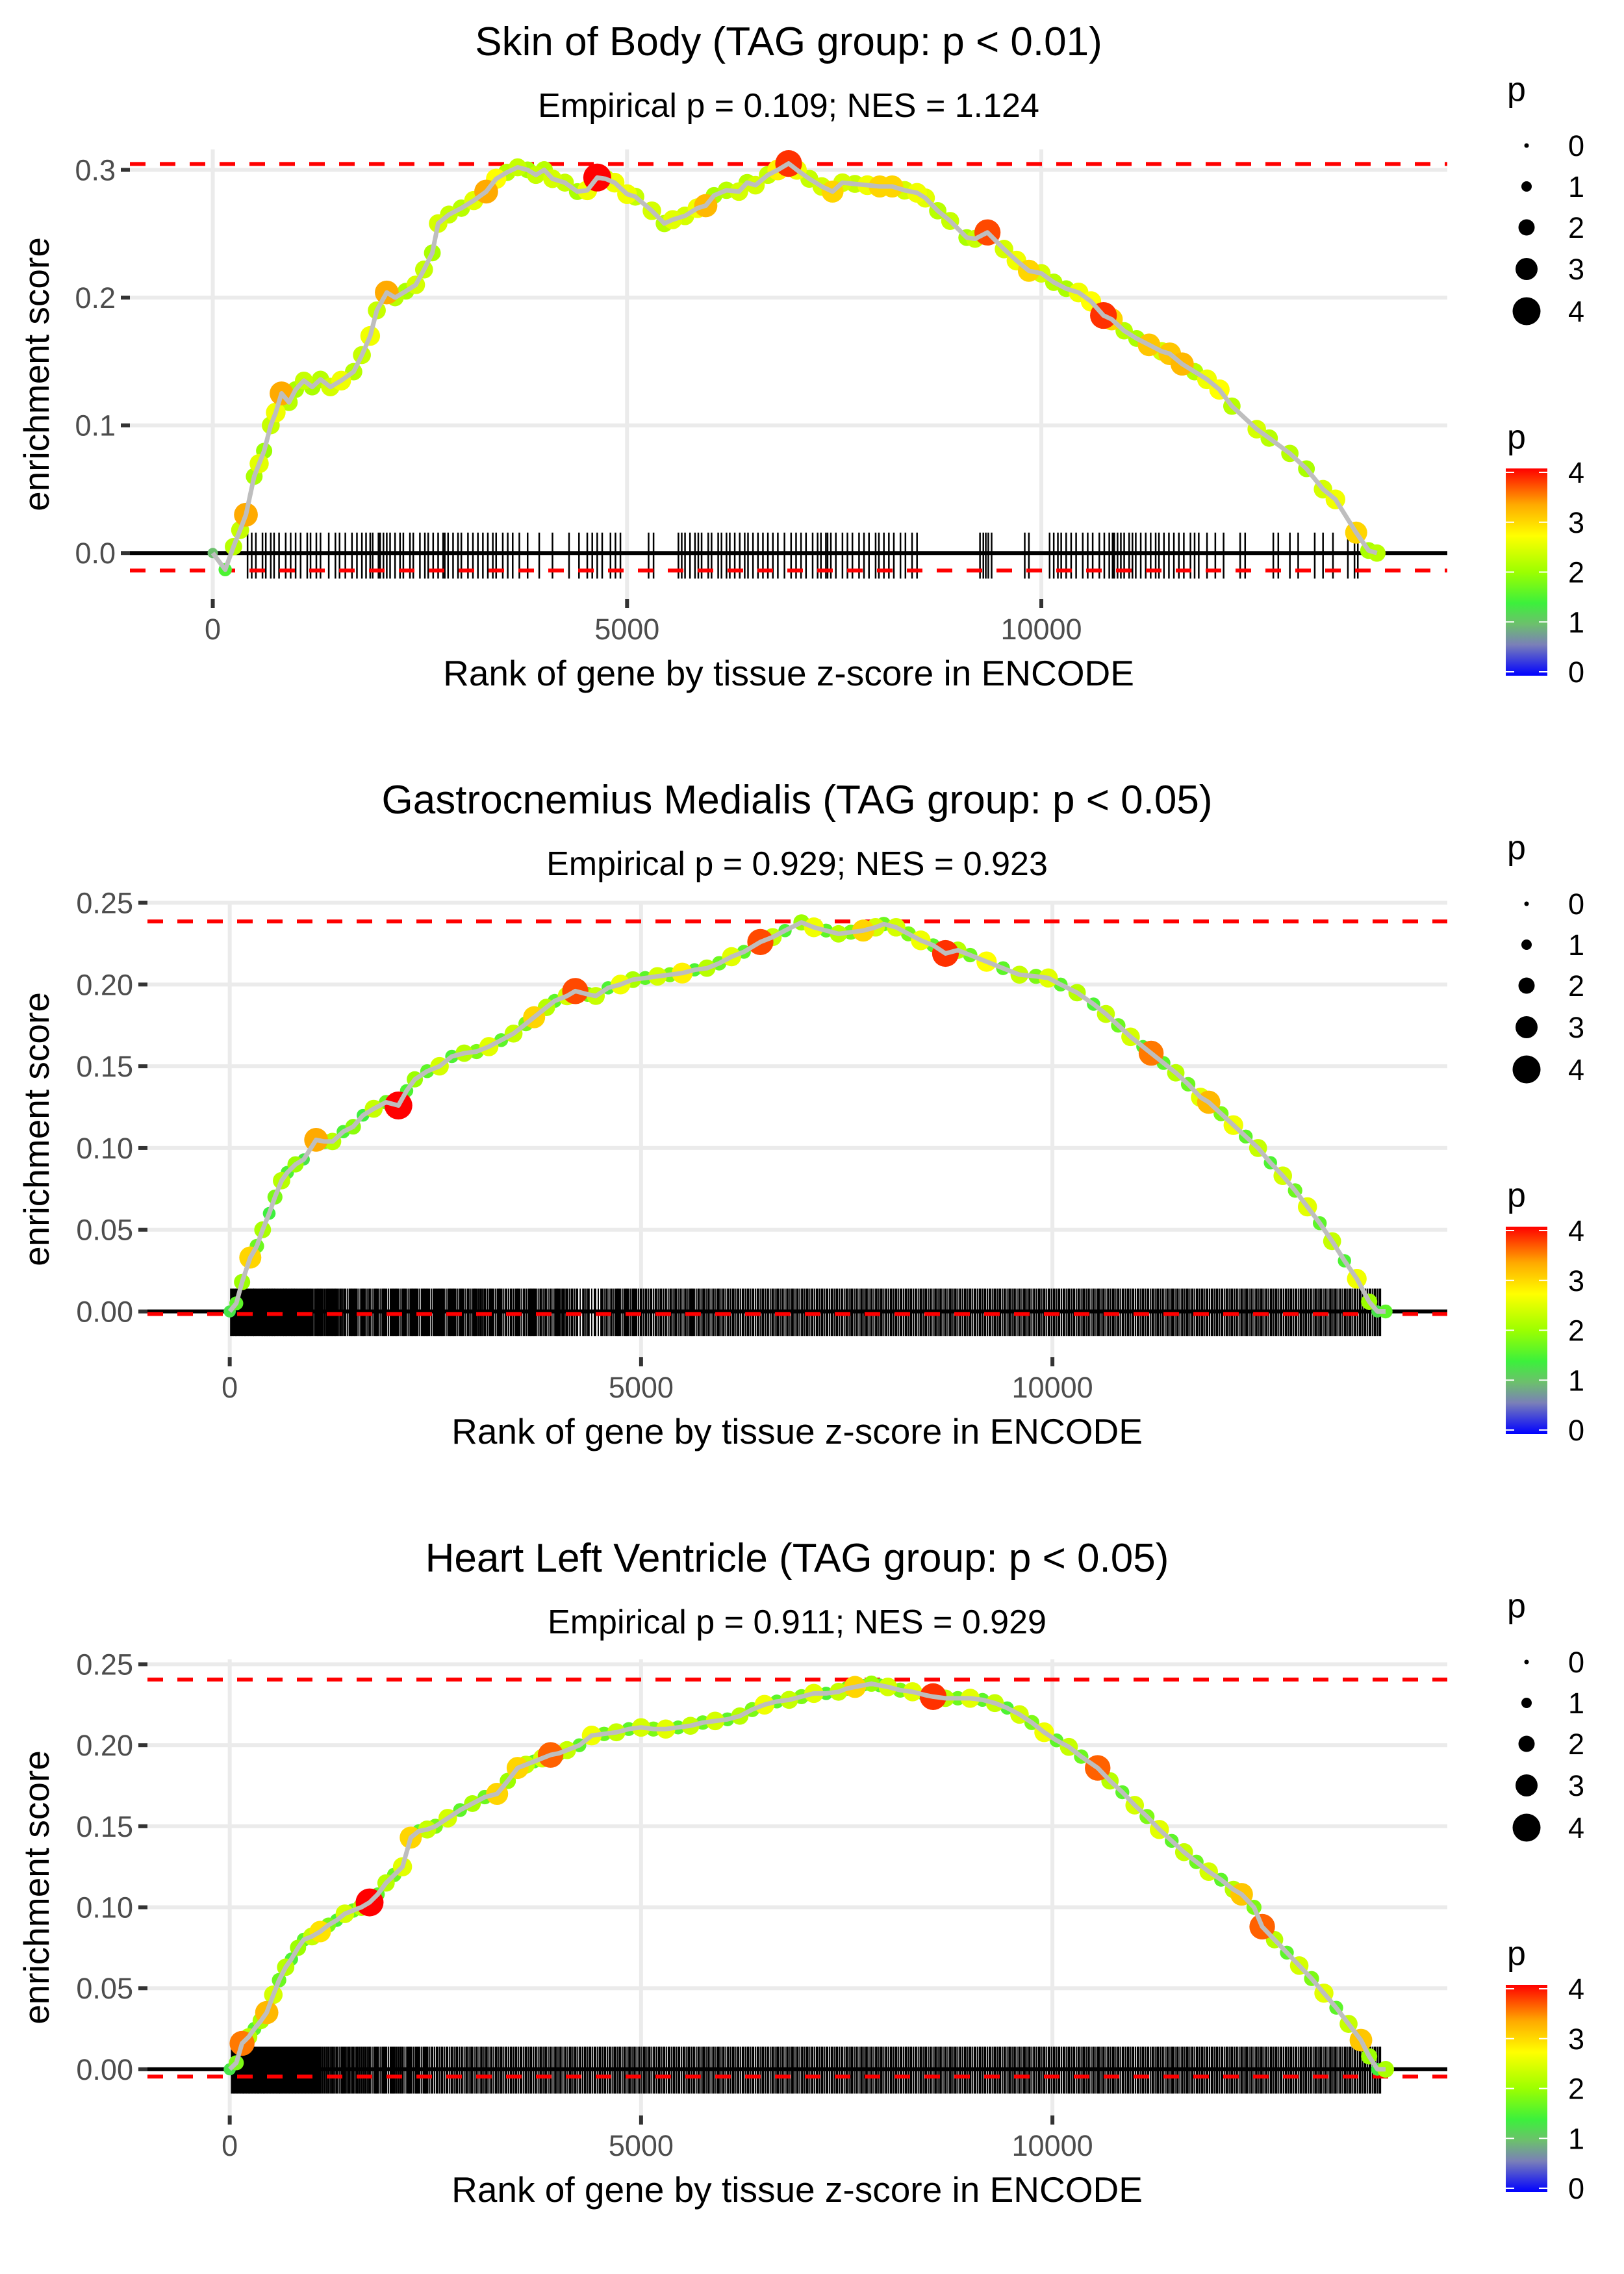 This screenshot has width=1624, height=2274. What do you see at coordinates (95, 425) in the screenshot?
I see `y-tick-label: 0.1` at bounding box center [95, 425].